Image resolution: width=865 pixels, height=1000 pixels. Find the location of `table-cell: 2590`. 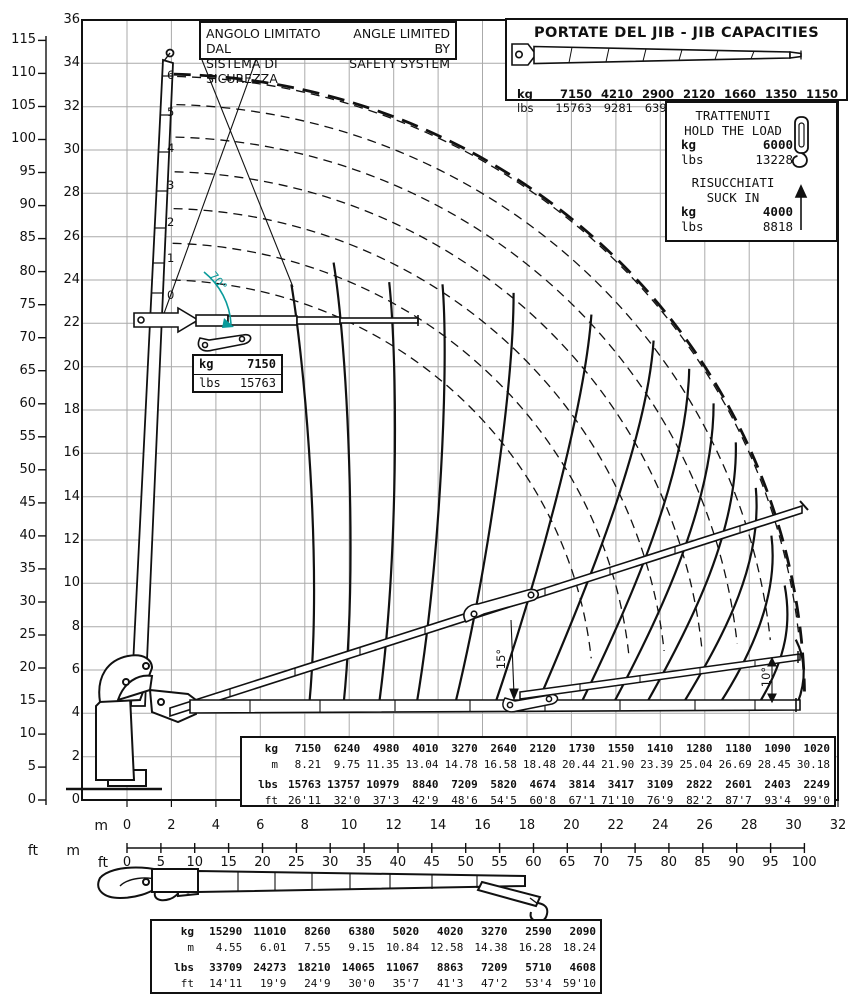

table-cell: 2590 is located at coordinates (538, 931).